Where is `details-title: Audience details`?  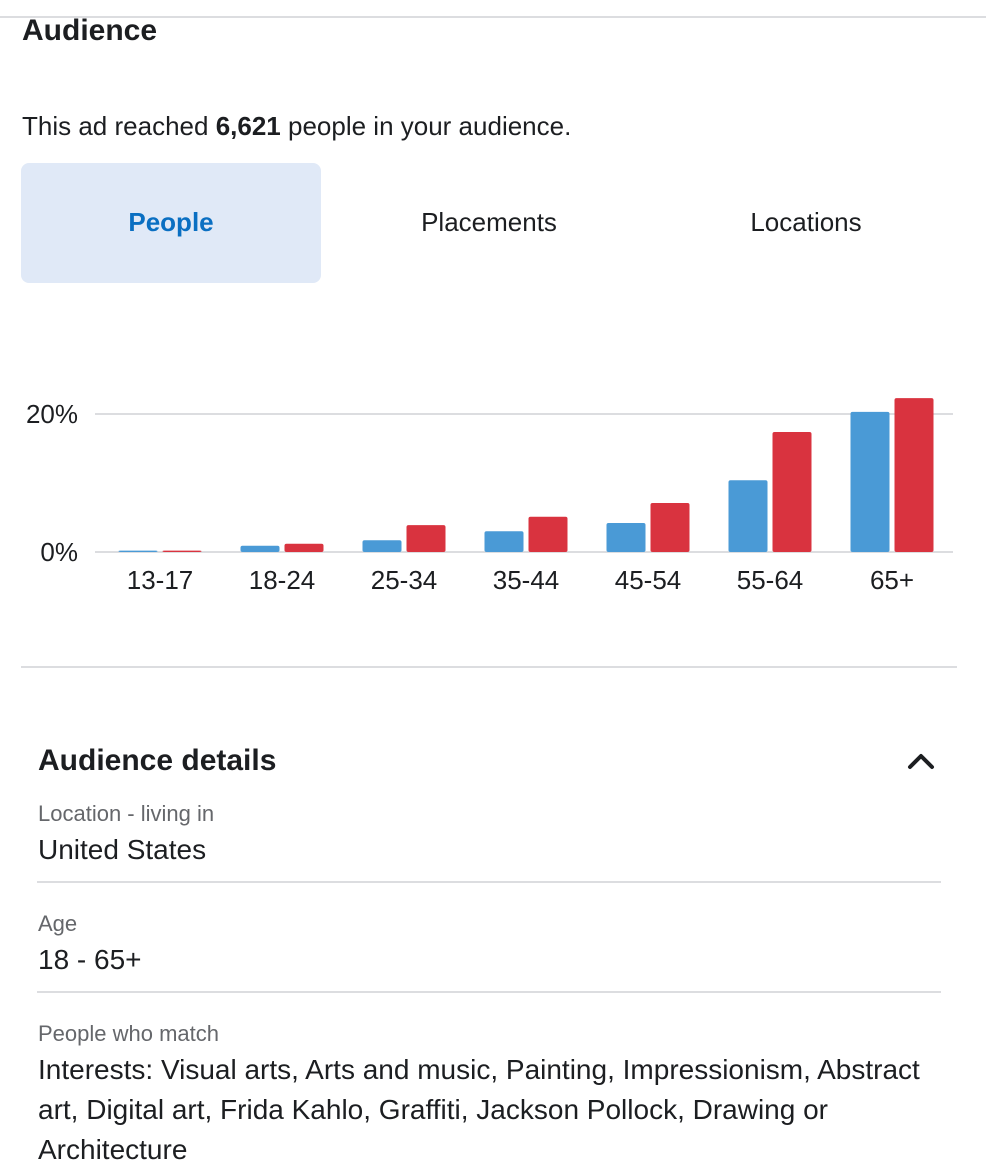 details-title: Audience details is located at coordinates (157, 760).